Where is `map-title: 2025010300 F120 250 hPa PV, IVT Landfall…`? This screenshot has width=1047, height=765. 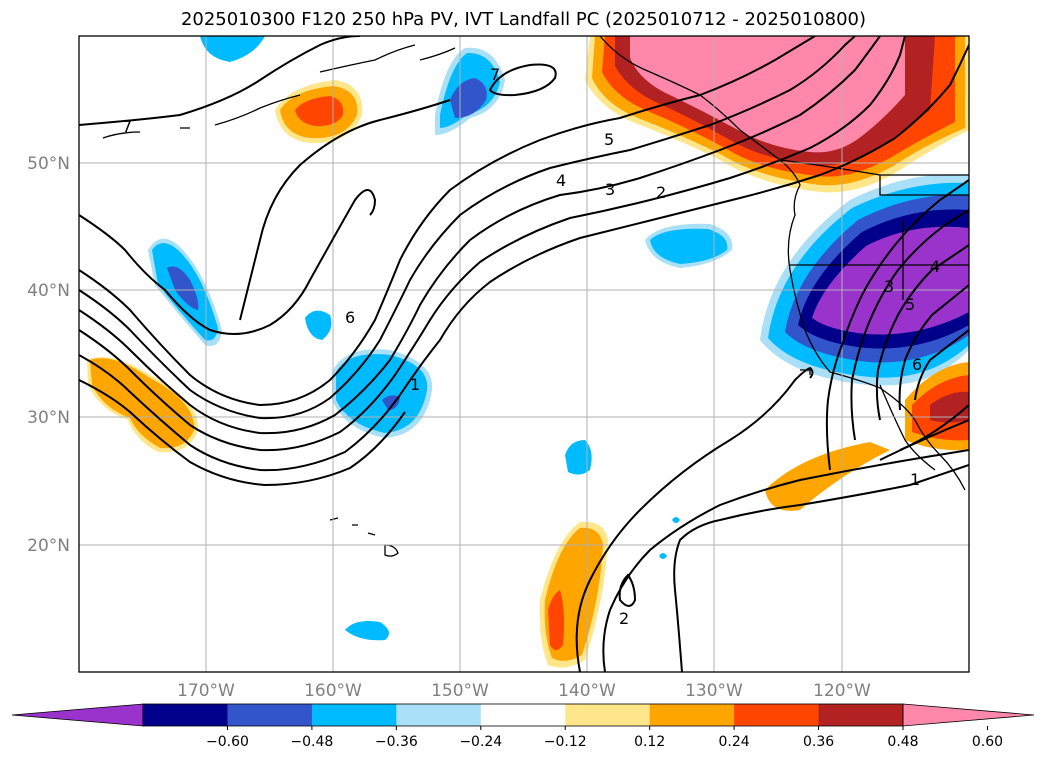 map-title: 2025010300 F120 250 hPa PV, IVT Landfall… is located at coordinates (523, 19).